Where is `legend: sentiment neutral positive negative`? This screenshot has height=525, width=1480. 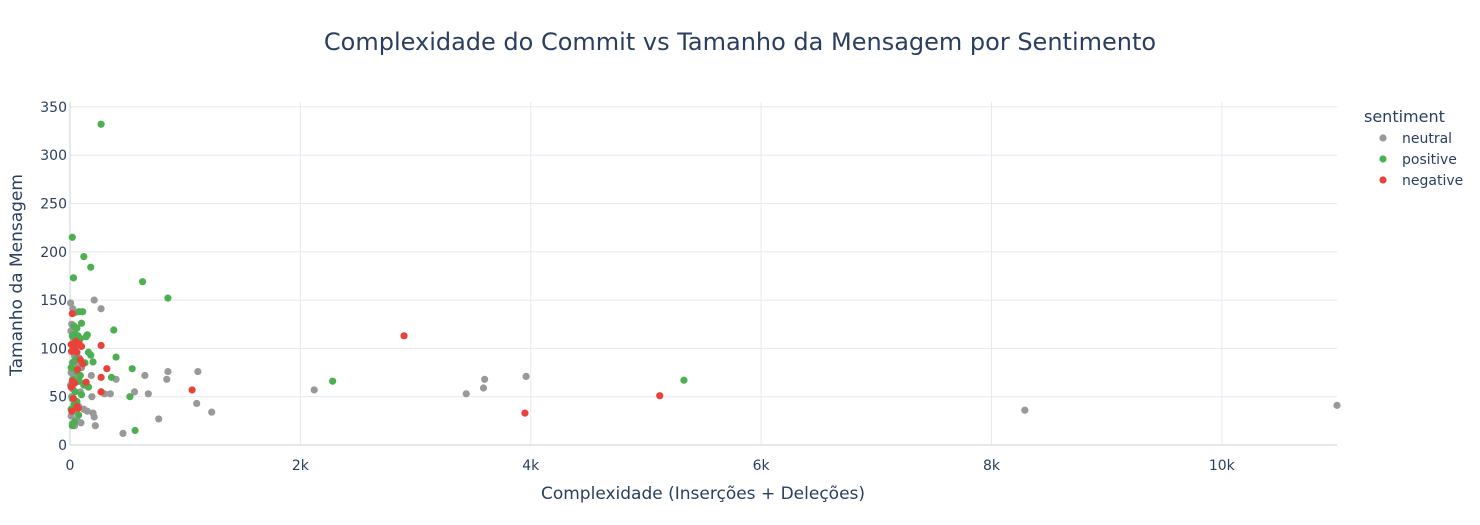 legend: sentiment neutral positive negative is located at coordinates (1413, 148).